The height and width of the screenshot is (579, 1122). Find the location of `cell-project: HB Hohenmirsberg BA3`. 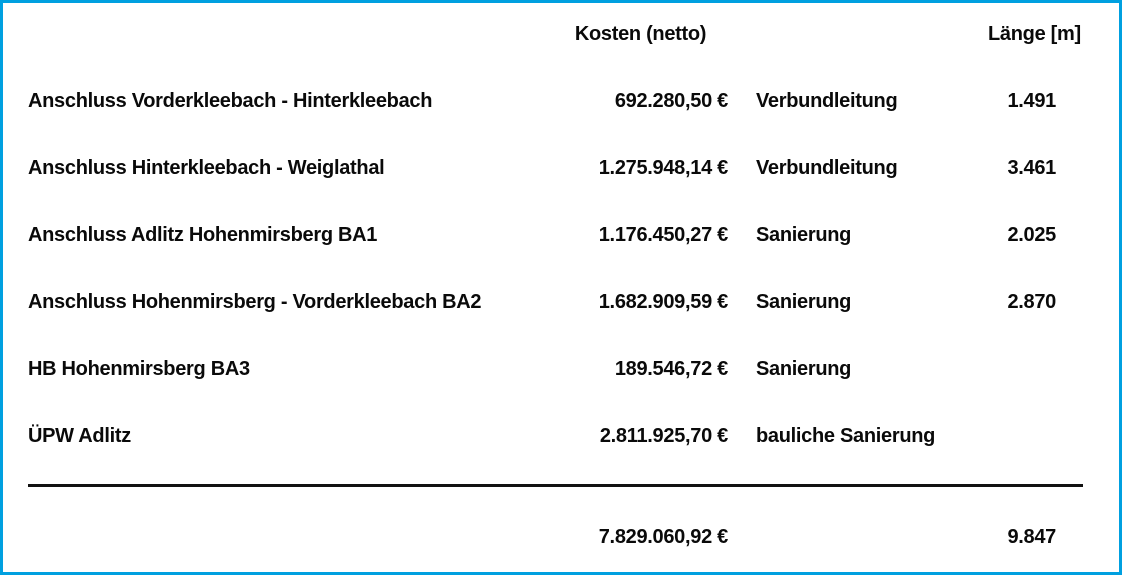

cell-project: HB Hohenmirsberg BA3 is located at coordinates (139, 369).